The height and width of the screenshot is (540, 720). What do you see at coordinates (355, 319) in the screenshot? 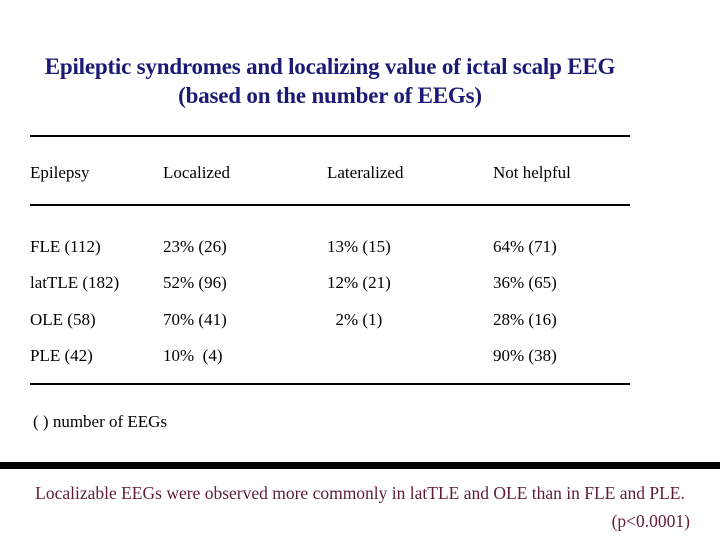
I see `cell-ole-lateralized: 2% (1)` at bounding box center [355, 319].